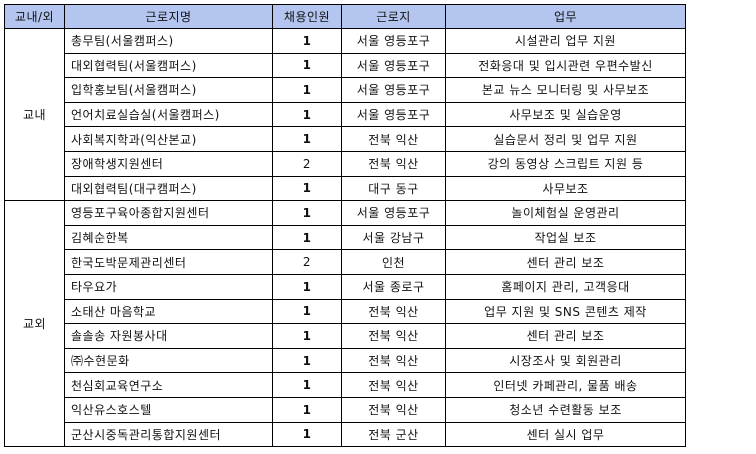 This screenshot has height=454, width=756. I want to click on group-label: 교내, so click(34, 114).